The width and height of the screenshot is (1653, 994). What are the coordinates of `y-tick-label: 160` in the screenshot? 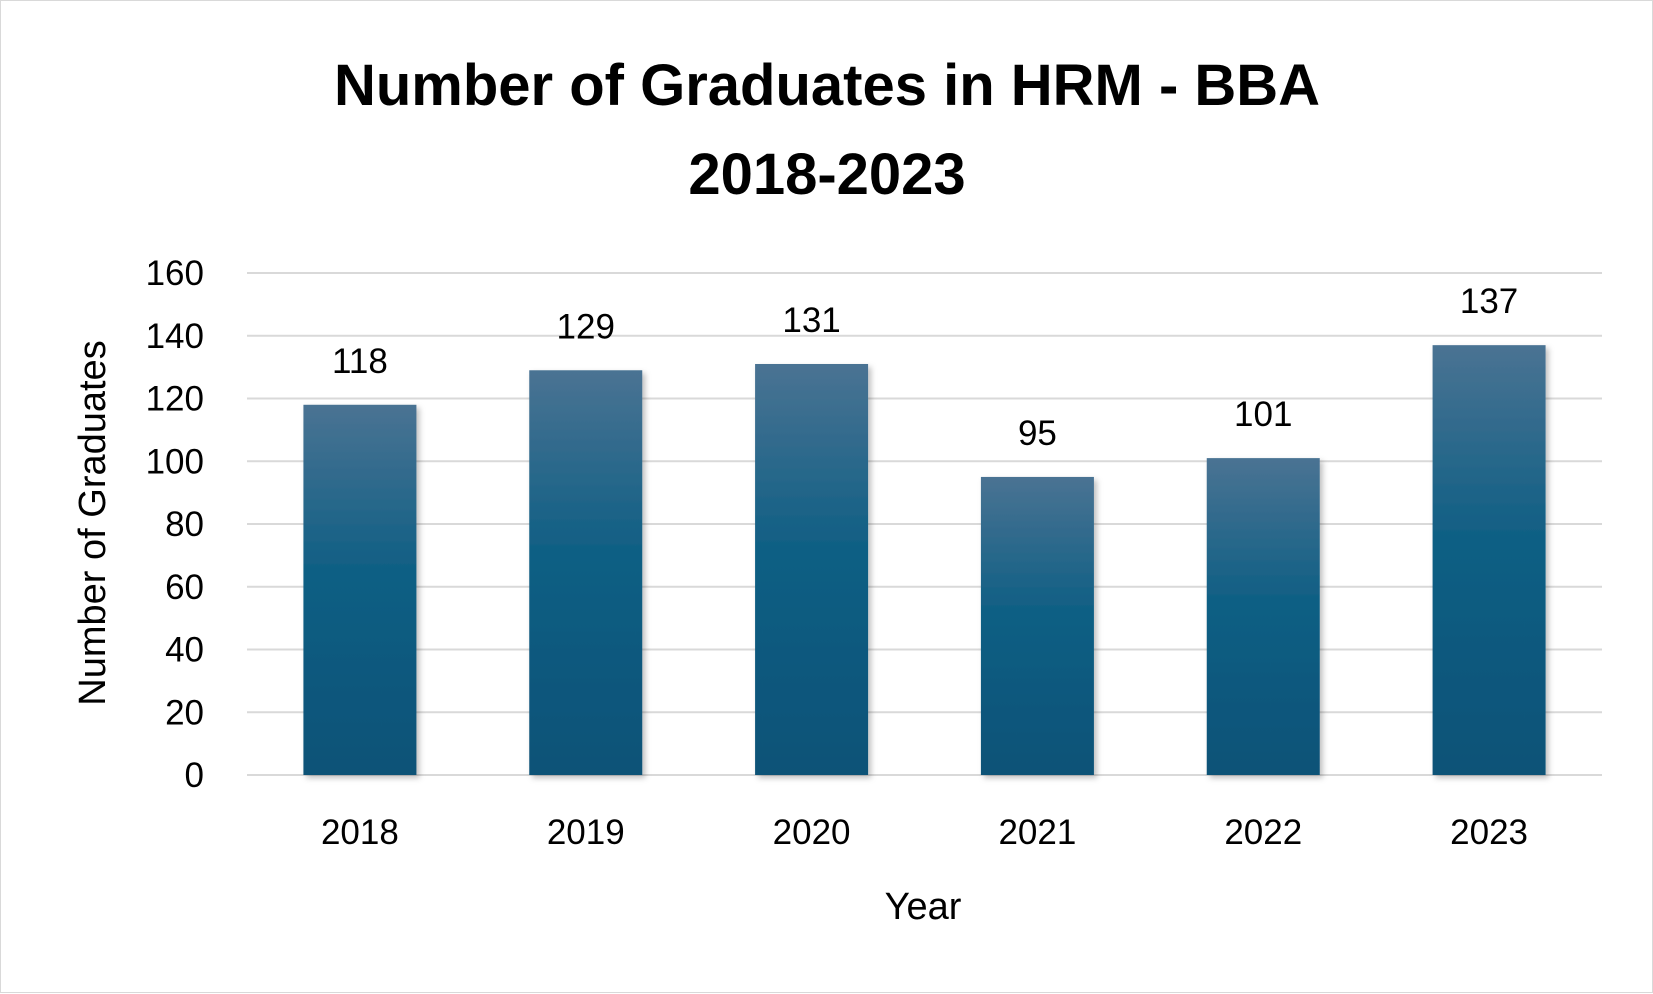 It's located at (175, 273).